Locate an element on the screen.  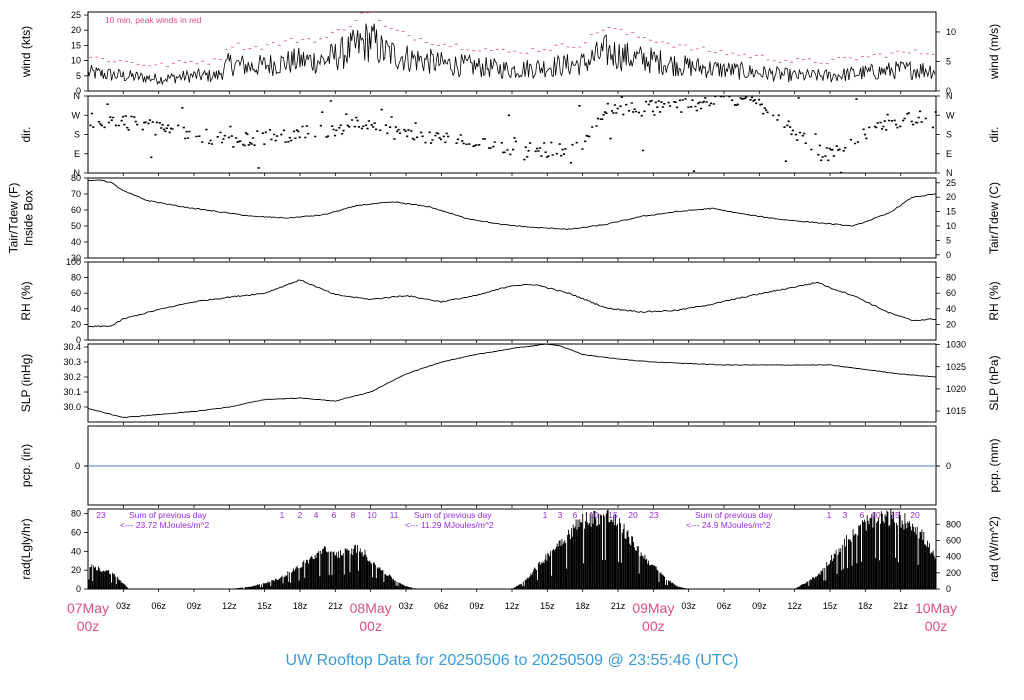
radiation-right-tick-label: 800 is located at coordinates (953, 524).